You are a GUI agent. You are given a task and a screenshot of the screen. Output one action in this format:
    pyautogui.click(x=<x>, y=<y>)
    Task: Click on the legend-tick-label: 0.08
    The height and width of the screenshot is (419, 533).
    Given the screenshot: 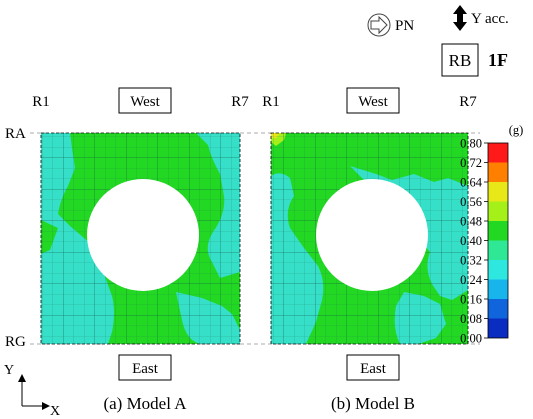 What is the action you would take?
    pyautogui.click(x=471, y=319)
    